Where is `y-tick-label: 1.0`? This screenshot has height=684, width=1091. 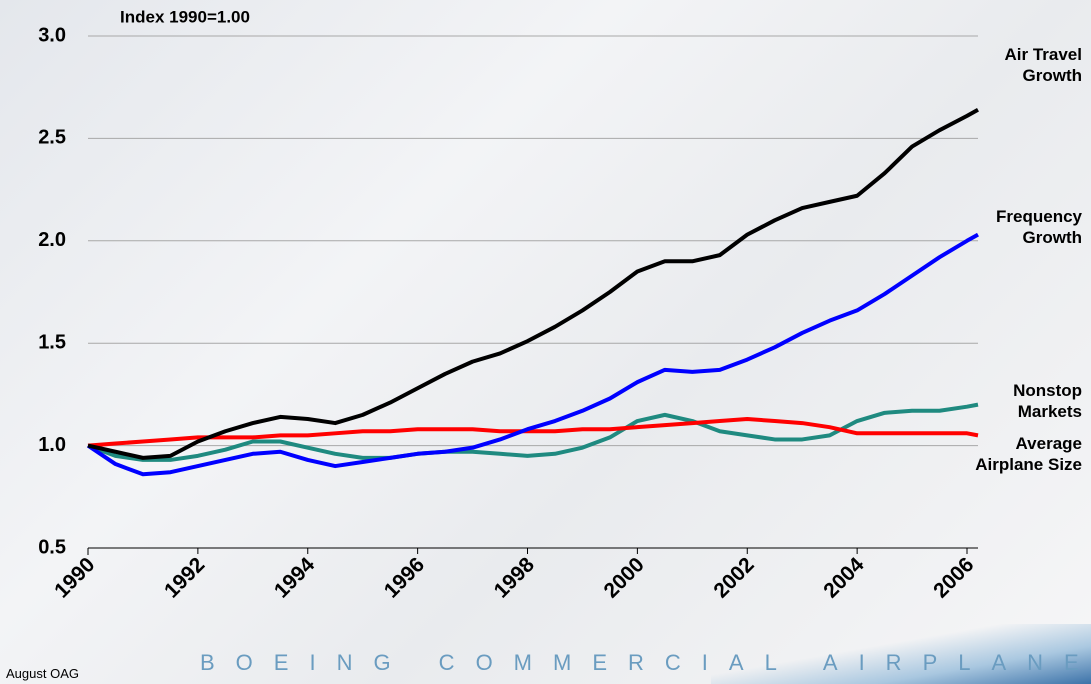 y-tick-label: 1.0 is located at coordinates (52, 445).